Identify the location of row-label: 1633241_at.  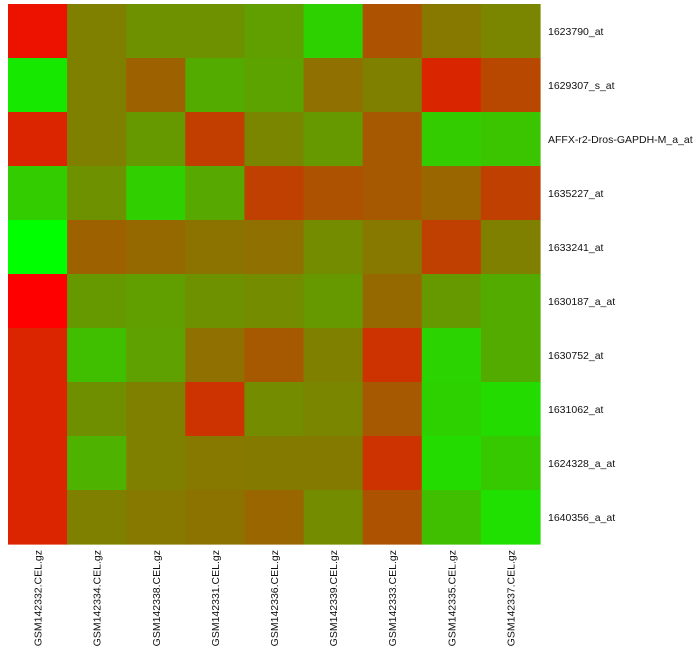
(576, 248).